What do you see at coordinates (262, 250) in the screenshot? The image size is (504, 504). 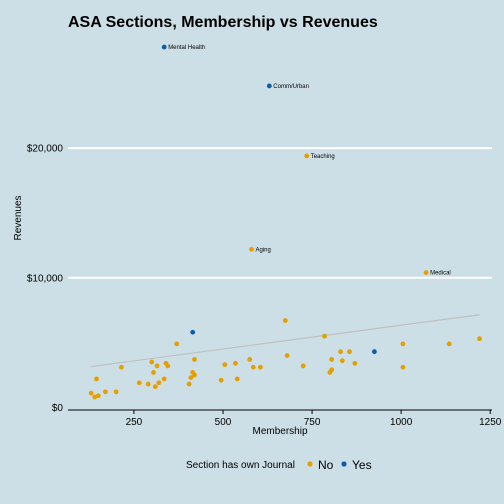 I see `point-label: Aging` at bounding box center [262, 250].